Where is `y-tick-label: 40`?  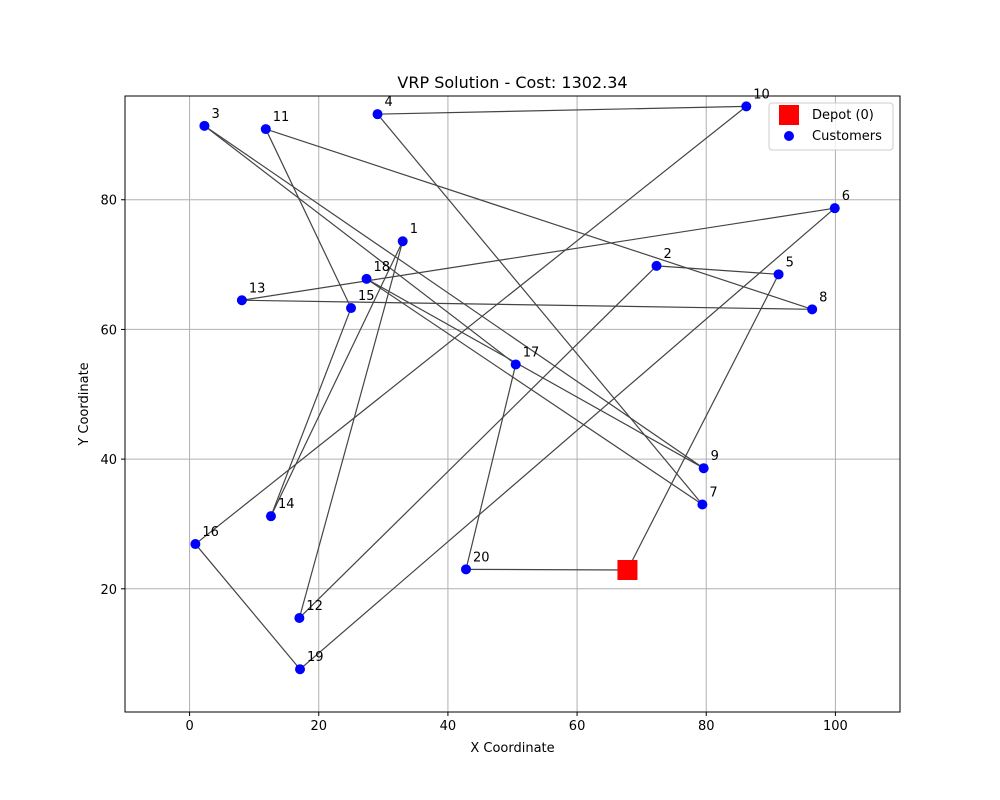 y-tick-label: 40 is located at coordinates (108, 460).